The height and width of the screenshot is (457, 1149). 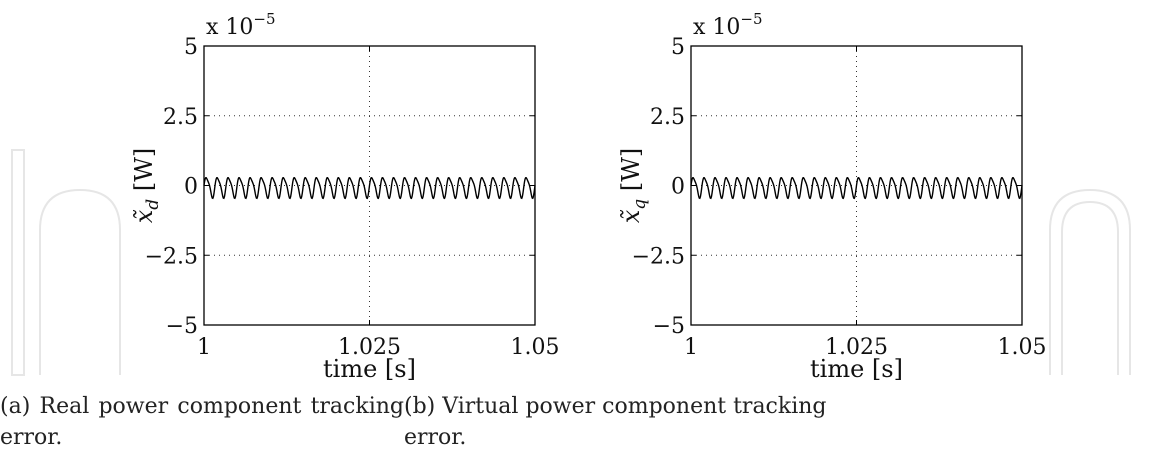 I want to click on caption-a: (a) Real power component tracking error., so click(x=202, y=422).